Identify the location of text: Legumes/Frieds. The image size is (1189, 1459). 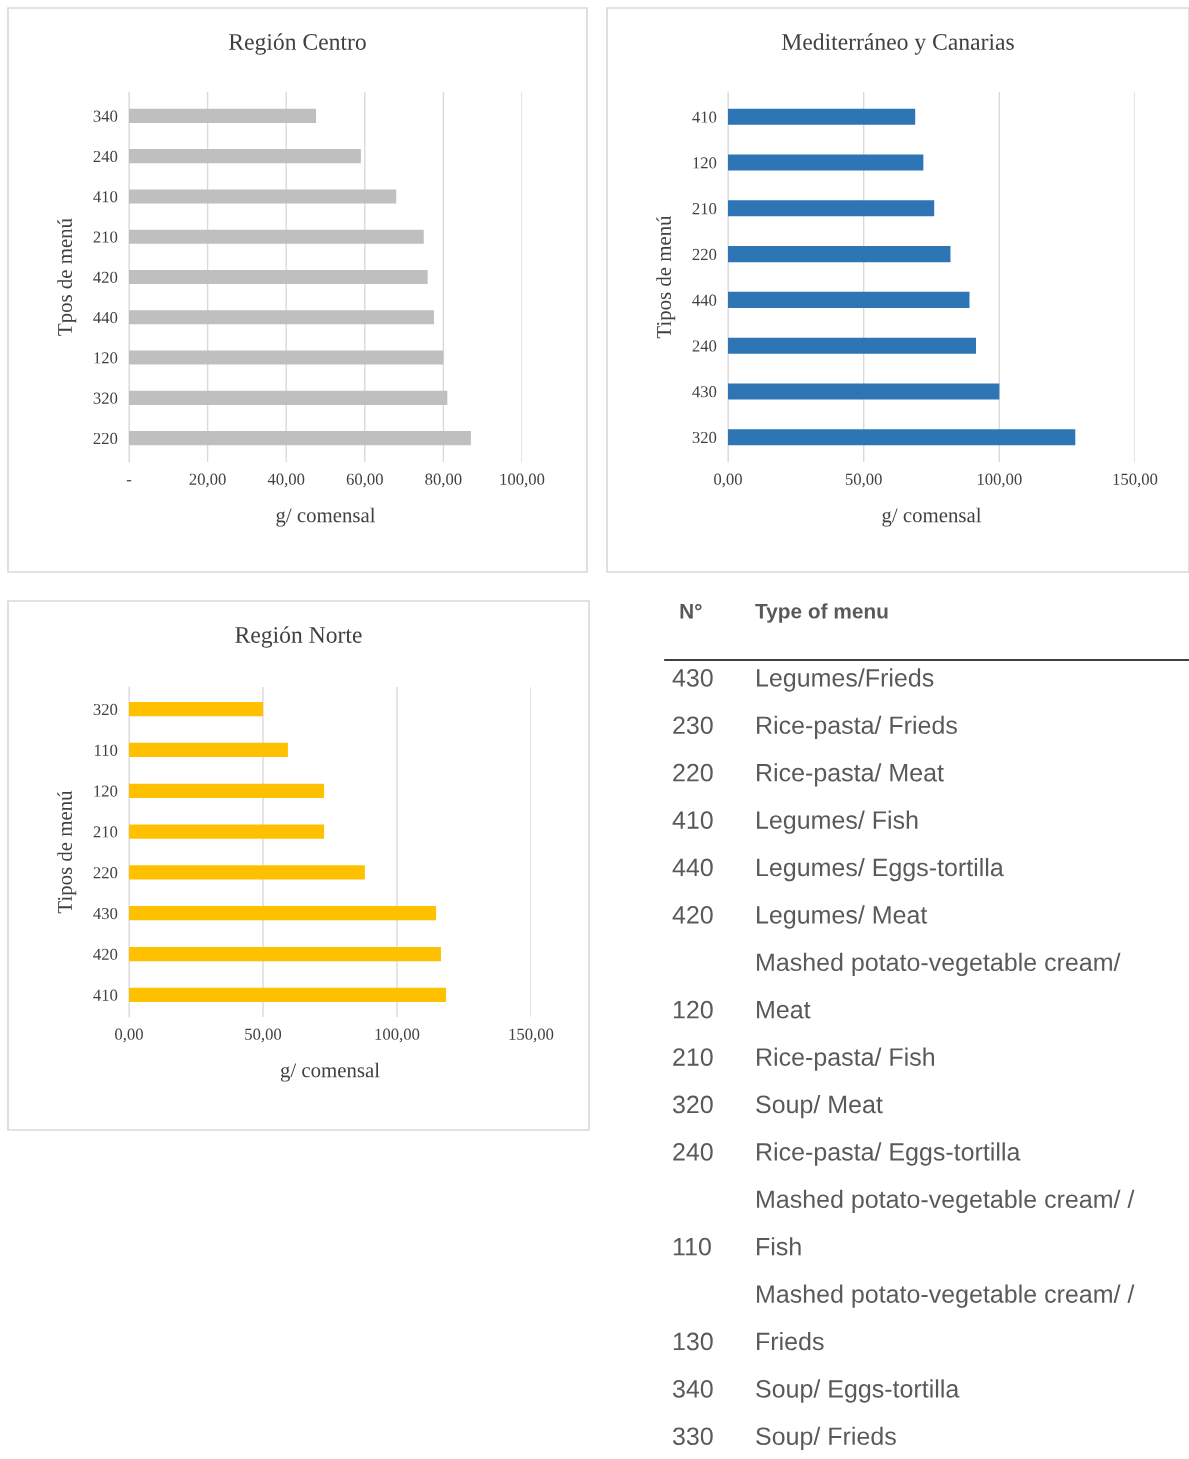
(845, 680).